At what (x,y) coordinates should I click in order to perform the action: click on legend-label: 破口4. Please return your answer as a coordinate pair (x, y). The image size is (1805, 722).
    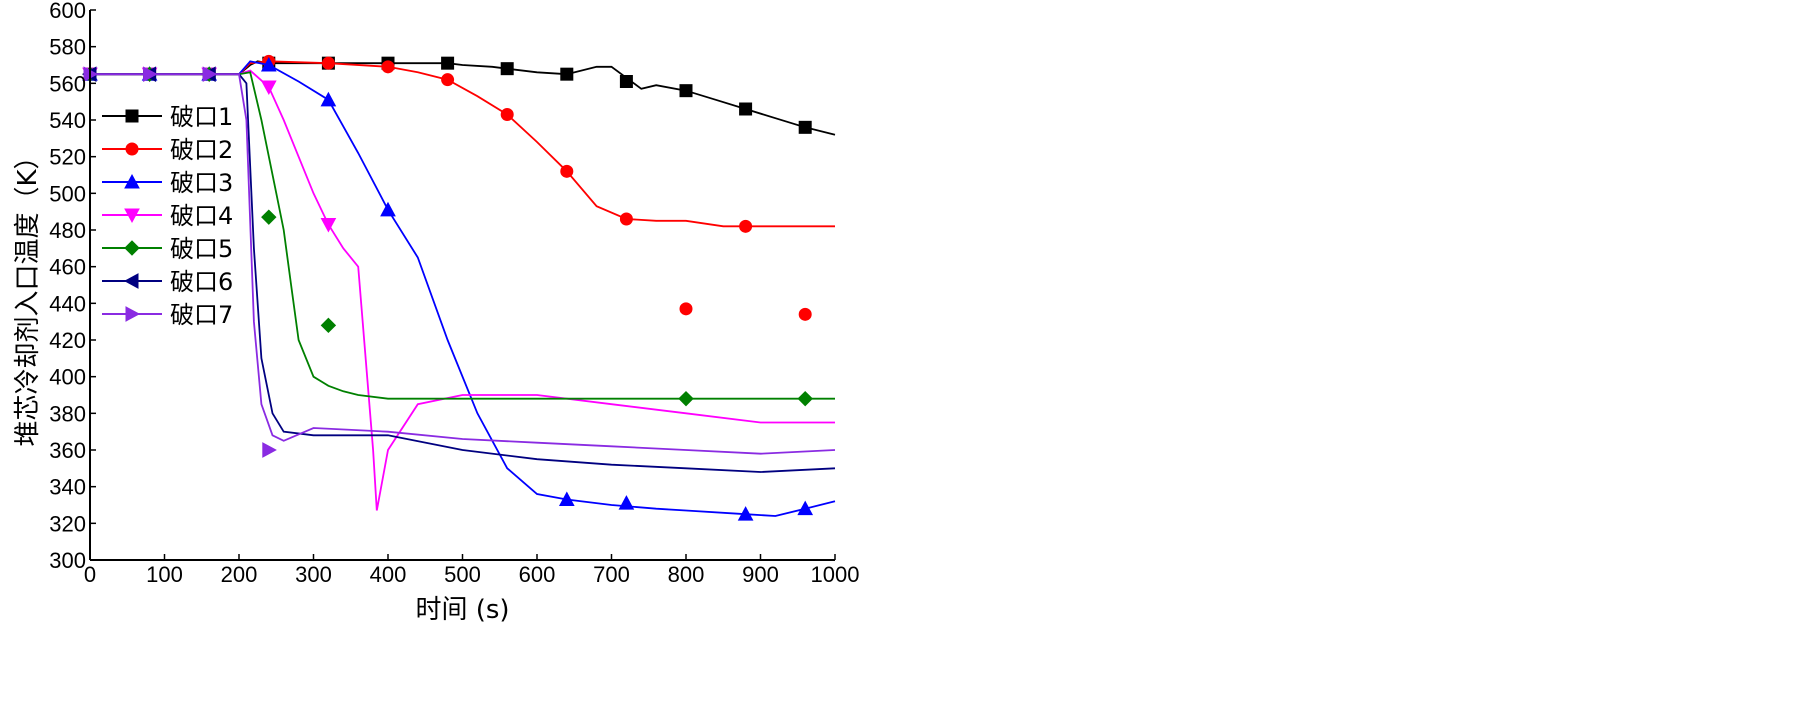
    Looking at the image, I should click on (201, 216).